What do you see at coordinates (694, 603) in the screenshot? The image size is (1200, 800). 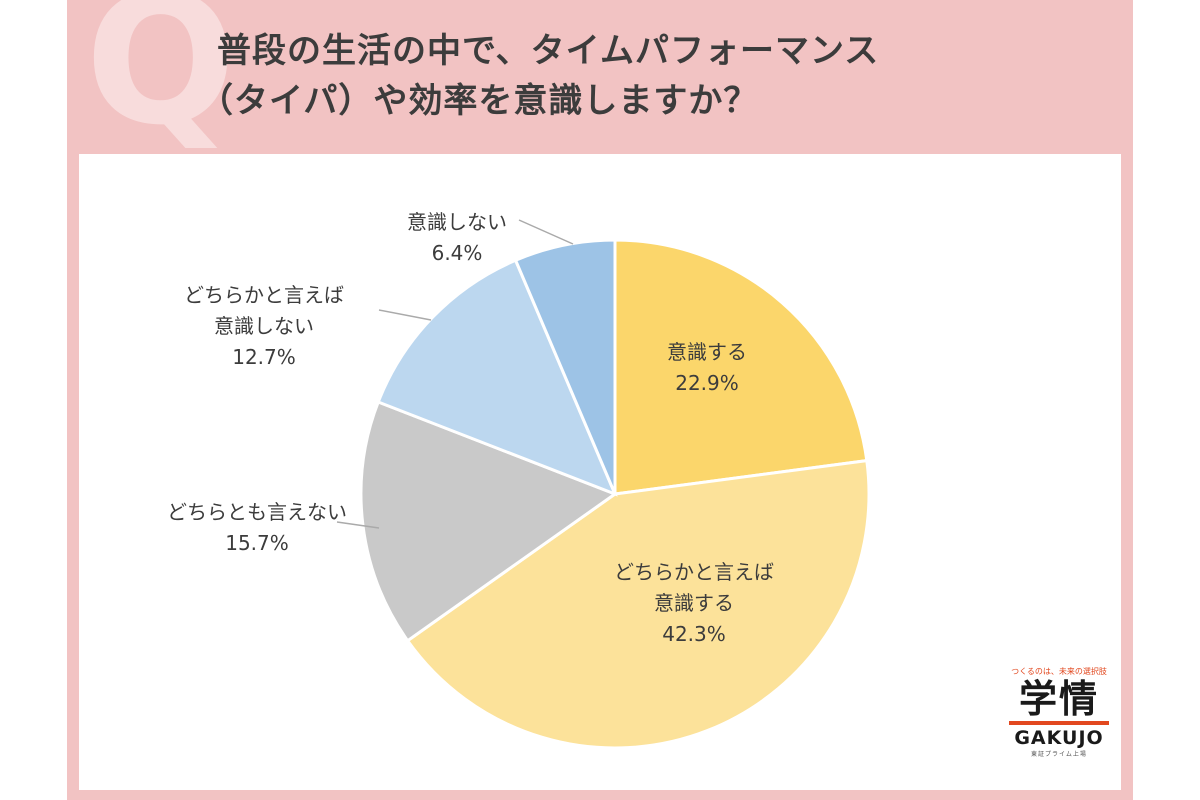 I see `slice-label-どちらかと言えば-意識する-1: 意識する` at bounding box center [694, 603].